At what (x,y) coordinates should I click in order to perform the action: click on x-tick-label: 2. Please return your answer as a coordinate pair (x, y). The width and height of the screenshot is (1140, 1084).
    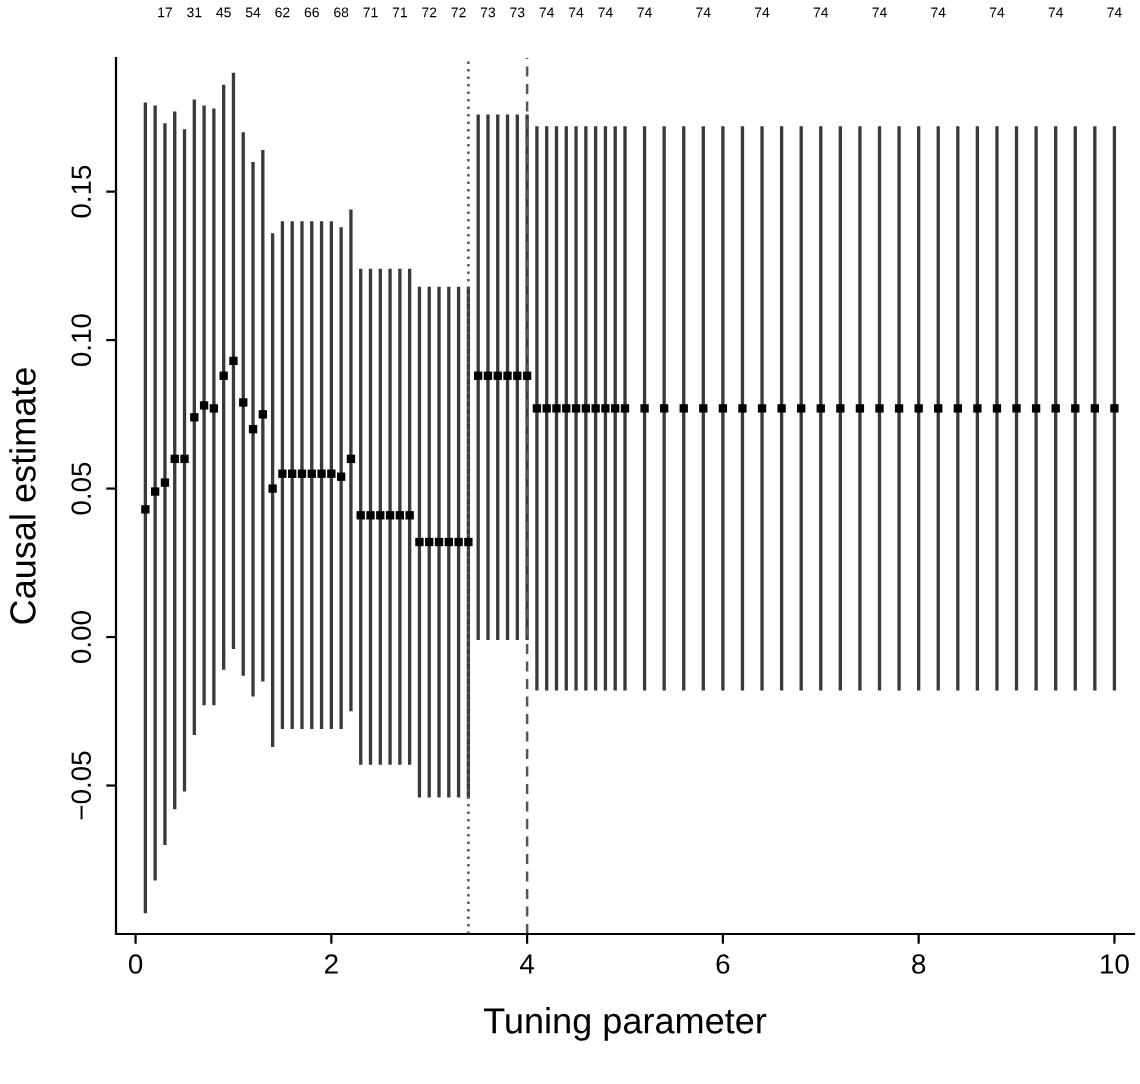
    Looking at the image, I should click on (331, 964).